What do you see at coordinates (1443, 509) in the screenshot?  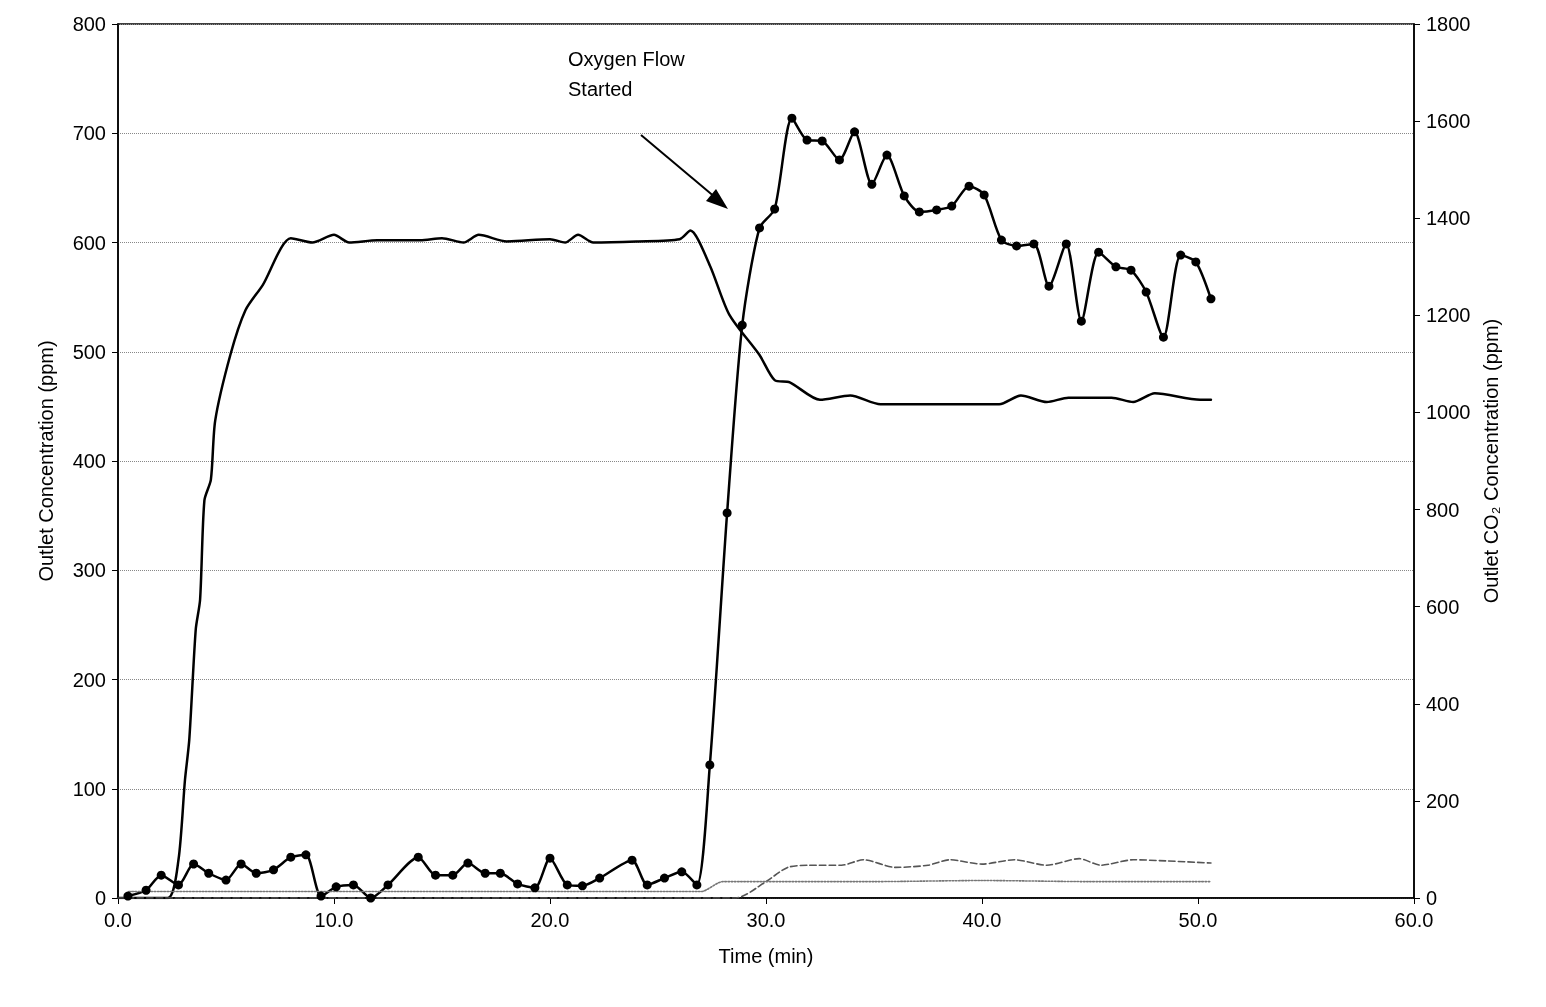 I see `y2-tick-label: 800` at bounding box center [1443, 509].